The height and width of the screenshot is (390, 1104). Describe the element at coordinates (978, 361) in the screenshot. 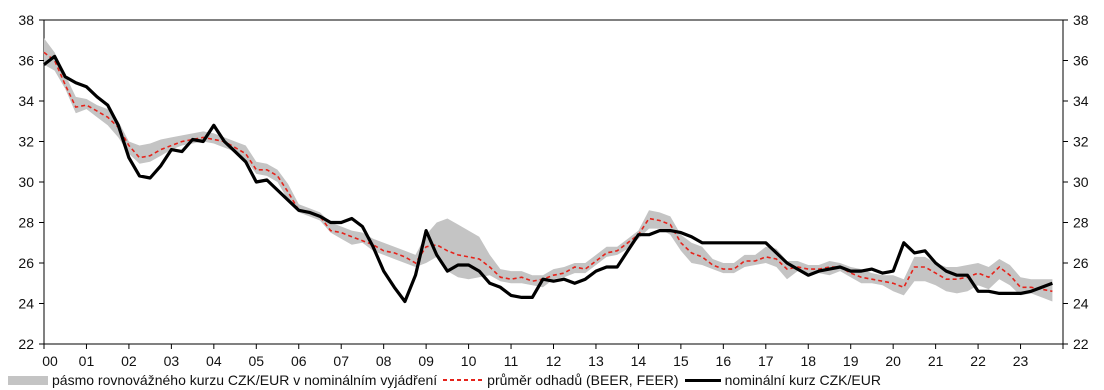

I see `x-tick-label: 22` at that location.